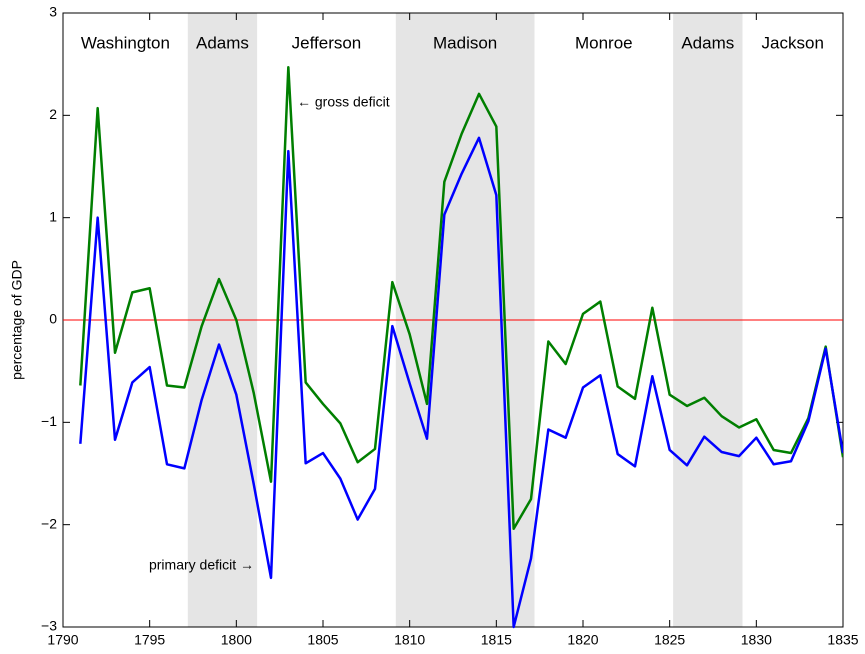  I want to click on term-name: Madison, so click(465, 42).